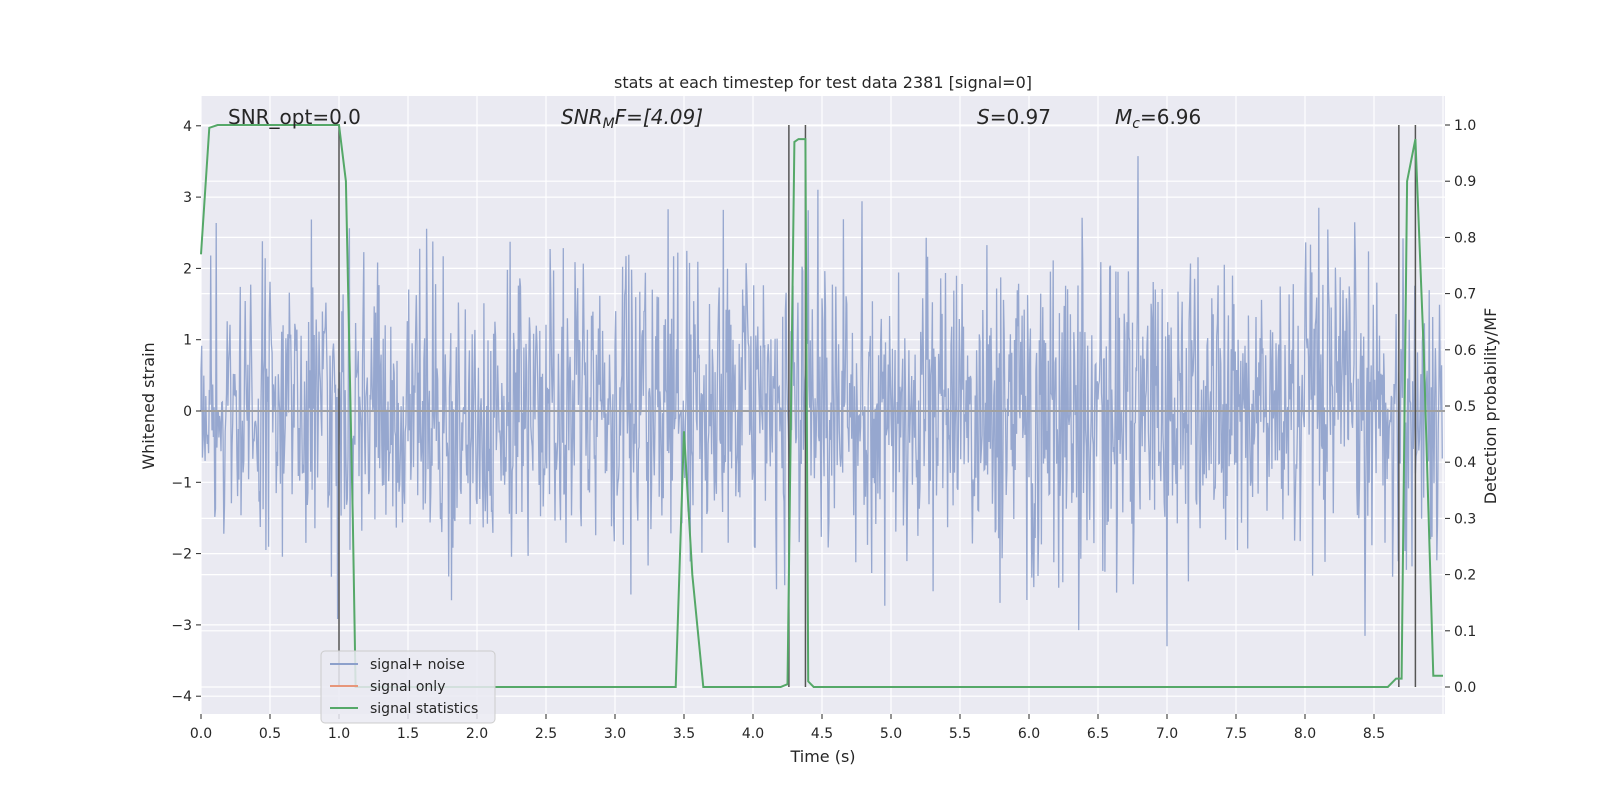 This screenshot has width=1600, height=800. Describe the element at coordinates (546, 734) in the screenshot. I see `x-tick-label: 2.5` at that location.